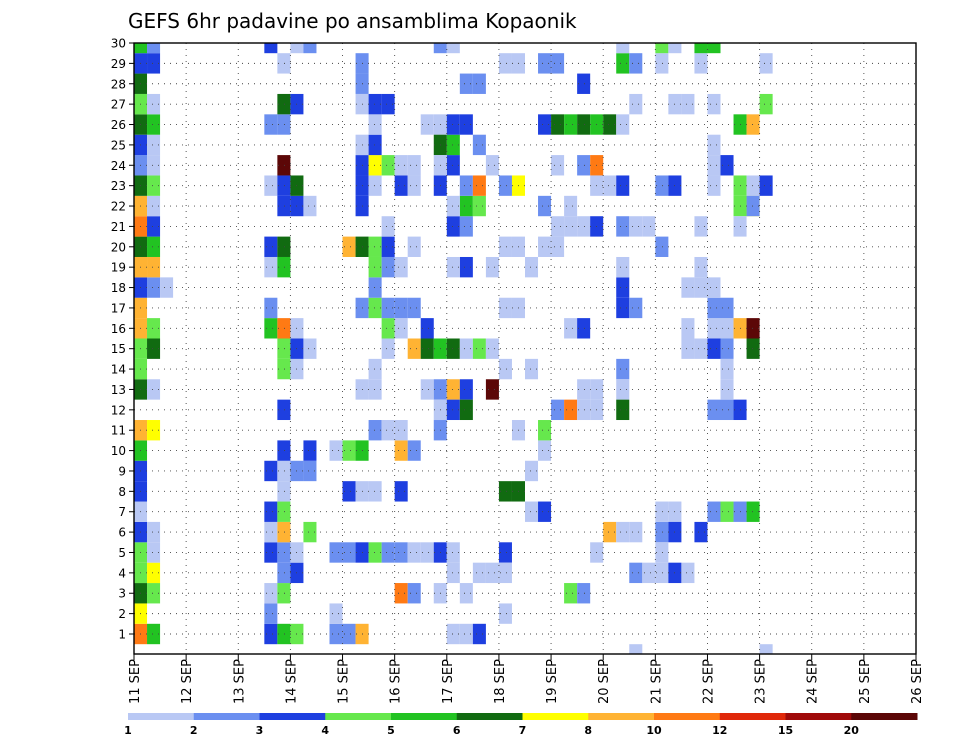 This screenshot has width=960, height=742. Describe the element at coordinates (118, 268) in the screenshot. I see `y-tick-label: 19` at that location.